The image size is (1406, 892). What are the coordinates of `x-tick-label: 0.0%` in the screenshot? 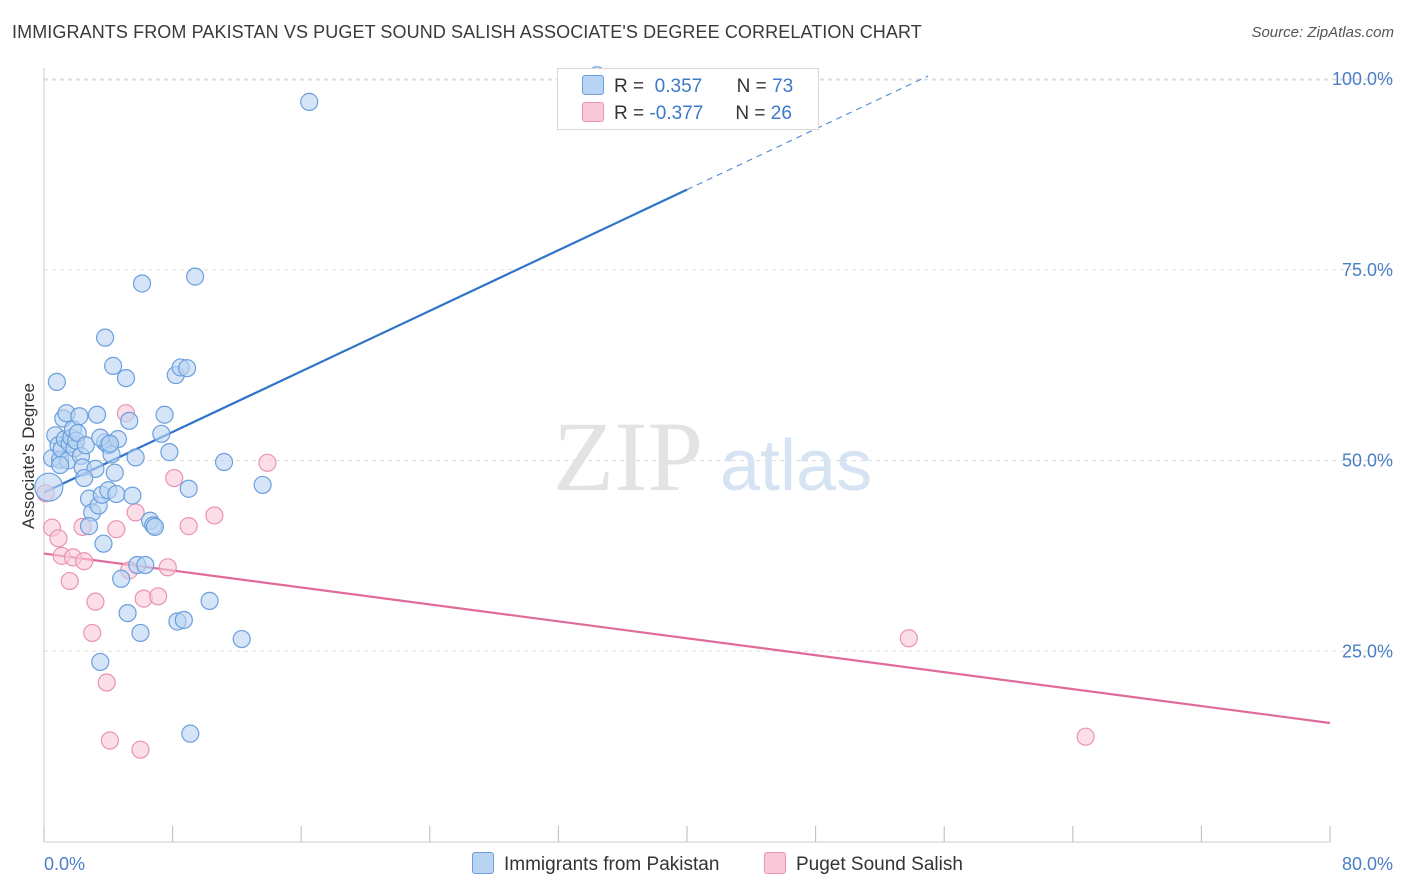 It's located at (64, 864).